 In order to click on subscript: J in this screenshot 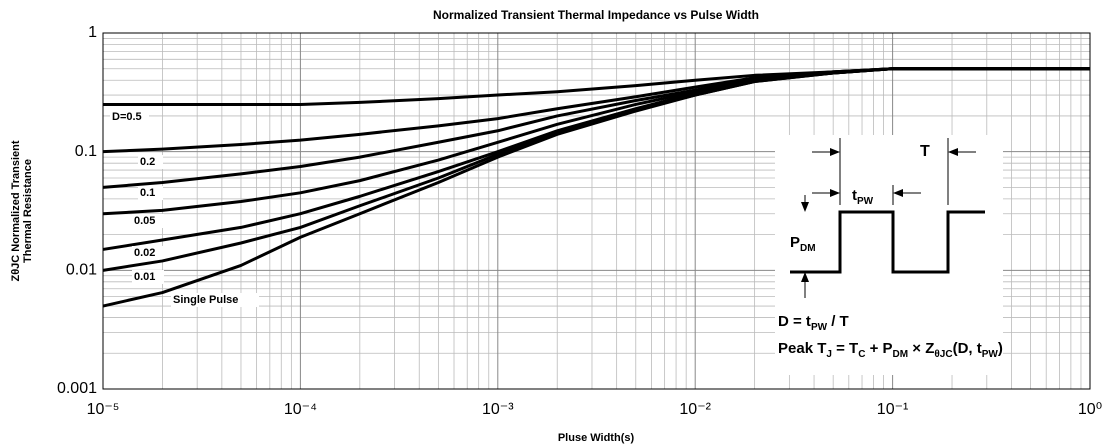, I will do `click(829, 354)`.